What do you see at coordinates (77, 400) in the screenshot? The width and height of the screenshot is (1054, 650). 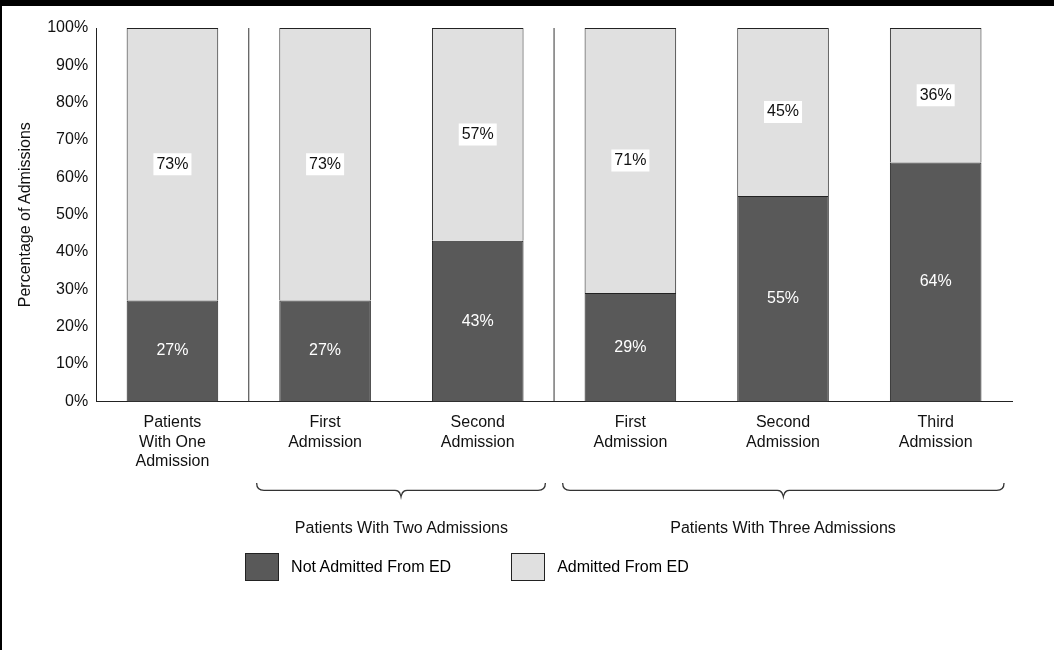 I see `y-tick-label: 0%` at bounding box center [77, 400].